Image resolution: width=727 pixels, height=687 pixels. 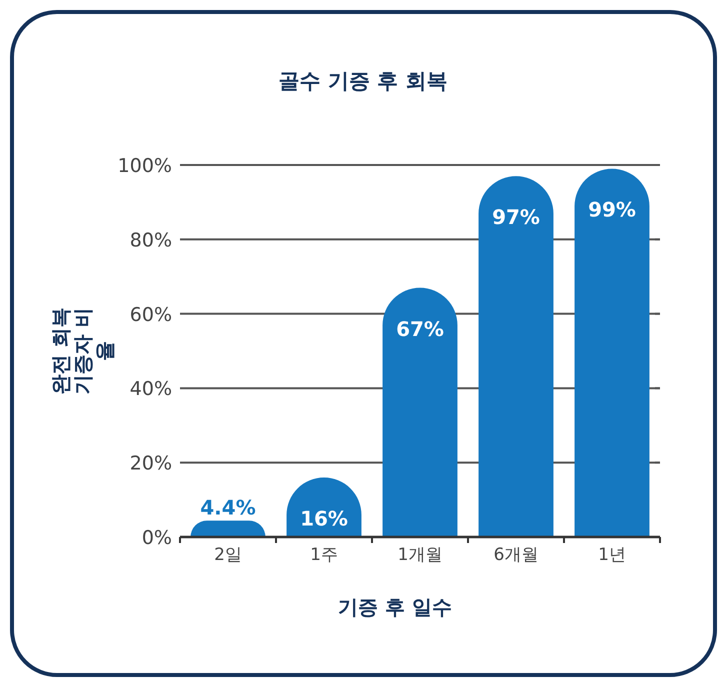 What do you see at coordinates (82, 351) in the screenshot?
I see `ylabel: 완전 회복 기증자 비율` at bounding box center [82, 351].